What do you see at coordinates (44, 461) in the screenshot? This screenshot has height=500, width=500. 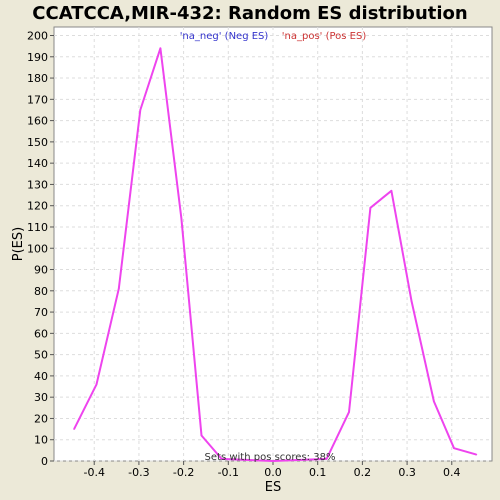 I see `y-tick-label: 0` at bounding box center [44, 461].